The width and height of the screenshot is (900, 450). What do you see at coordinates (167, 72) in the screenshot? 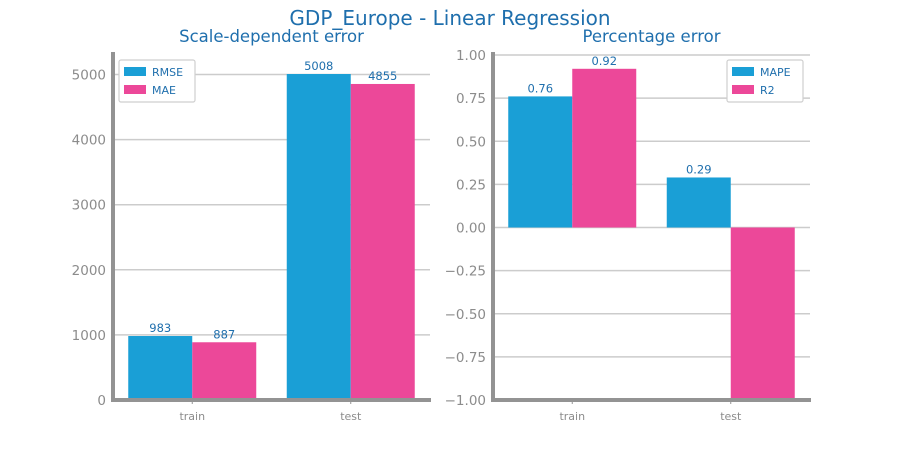
I see `legend-label: RMSE` at bounding box center [167, 72].